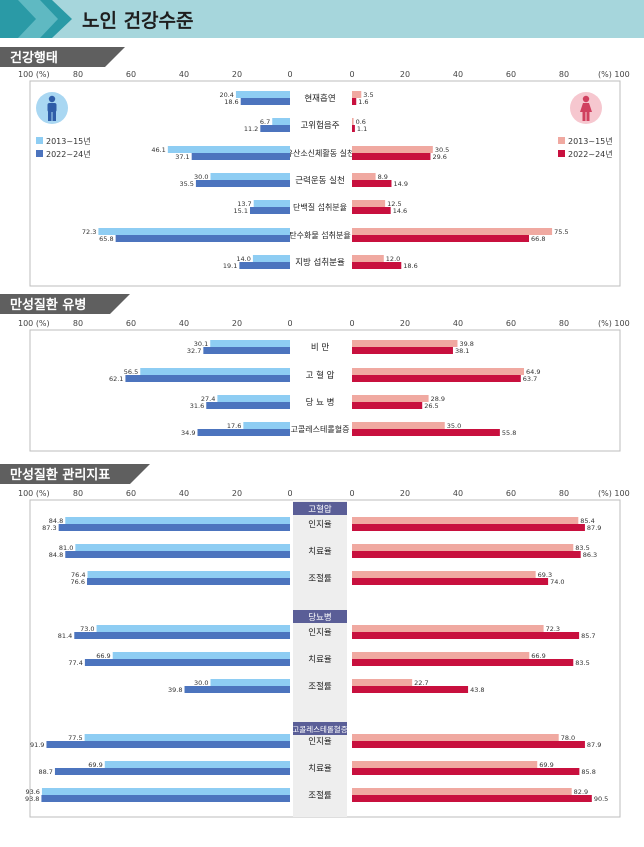 The width and height of the screenshot is (644, 847). What do you see at coordinates (78, 74) in the screenshot?
I see `tick-label: 80` at bounding box center [78, 74].